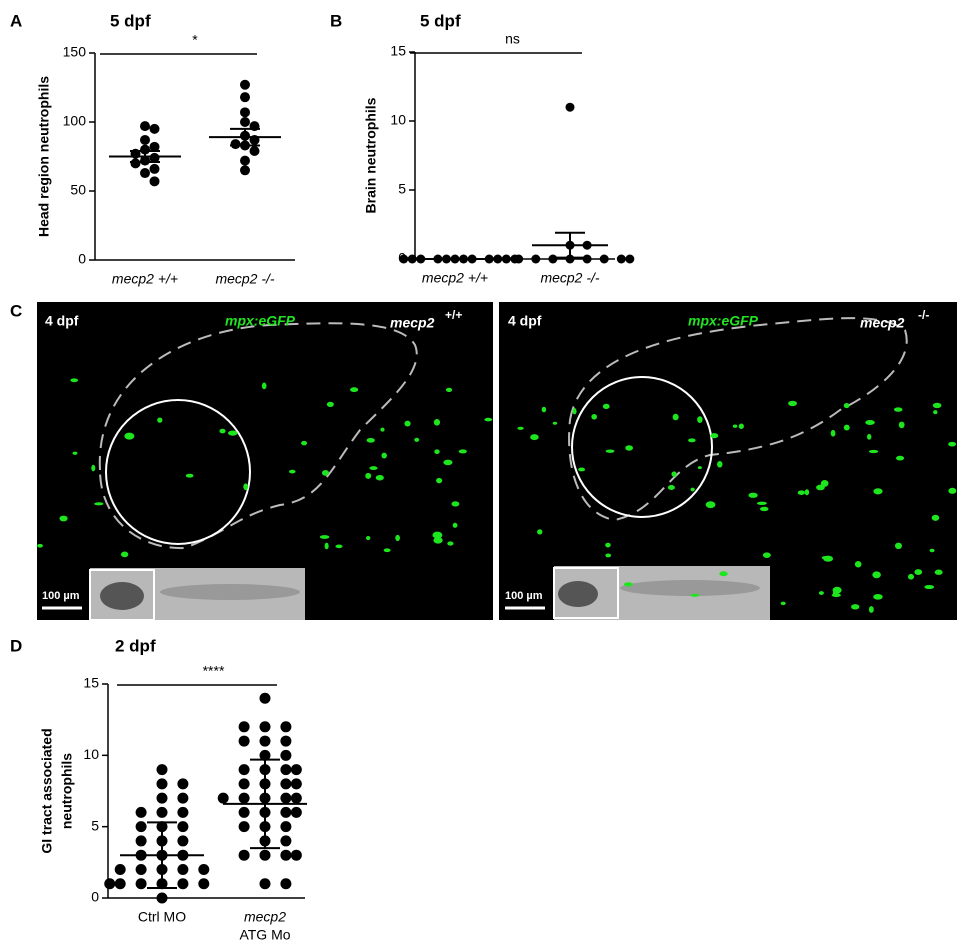  I want to click on genotype-sup: -/-, so click(923, 315).